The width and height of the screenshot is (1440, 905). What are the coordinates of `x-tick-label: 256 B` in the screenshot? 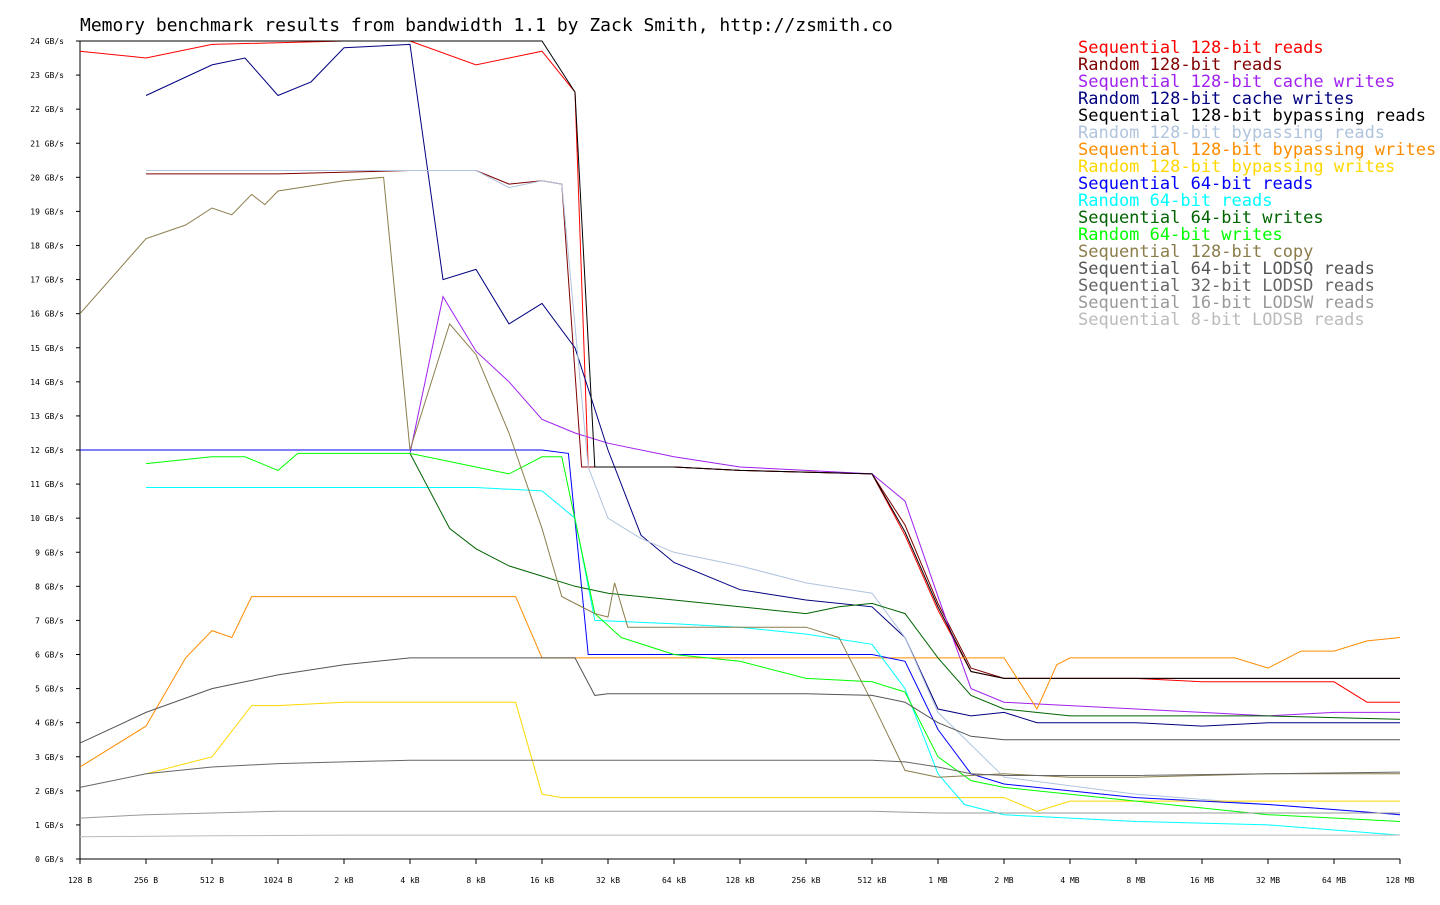 It's located at (146, 880).